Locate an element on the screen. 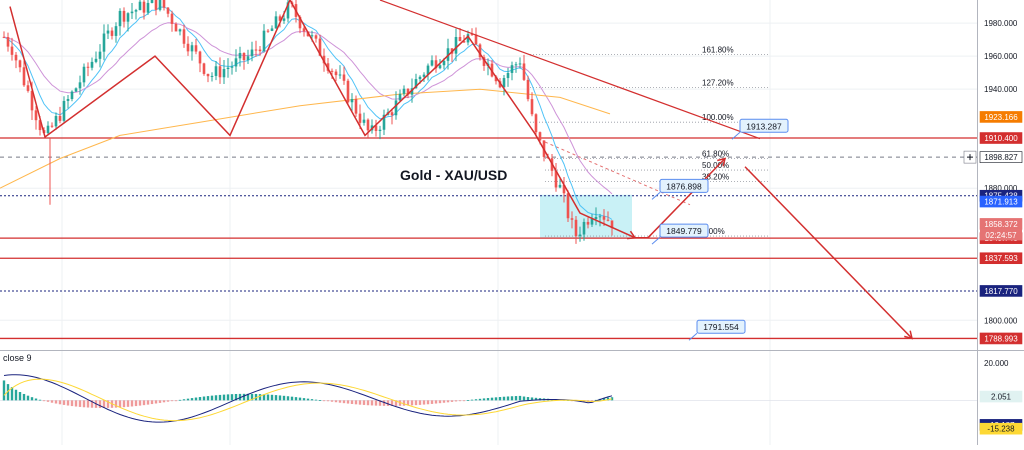  price-callout: 1876.898 is located at coordinates (680, 189).